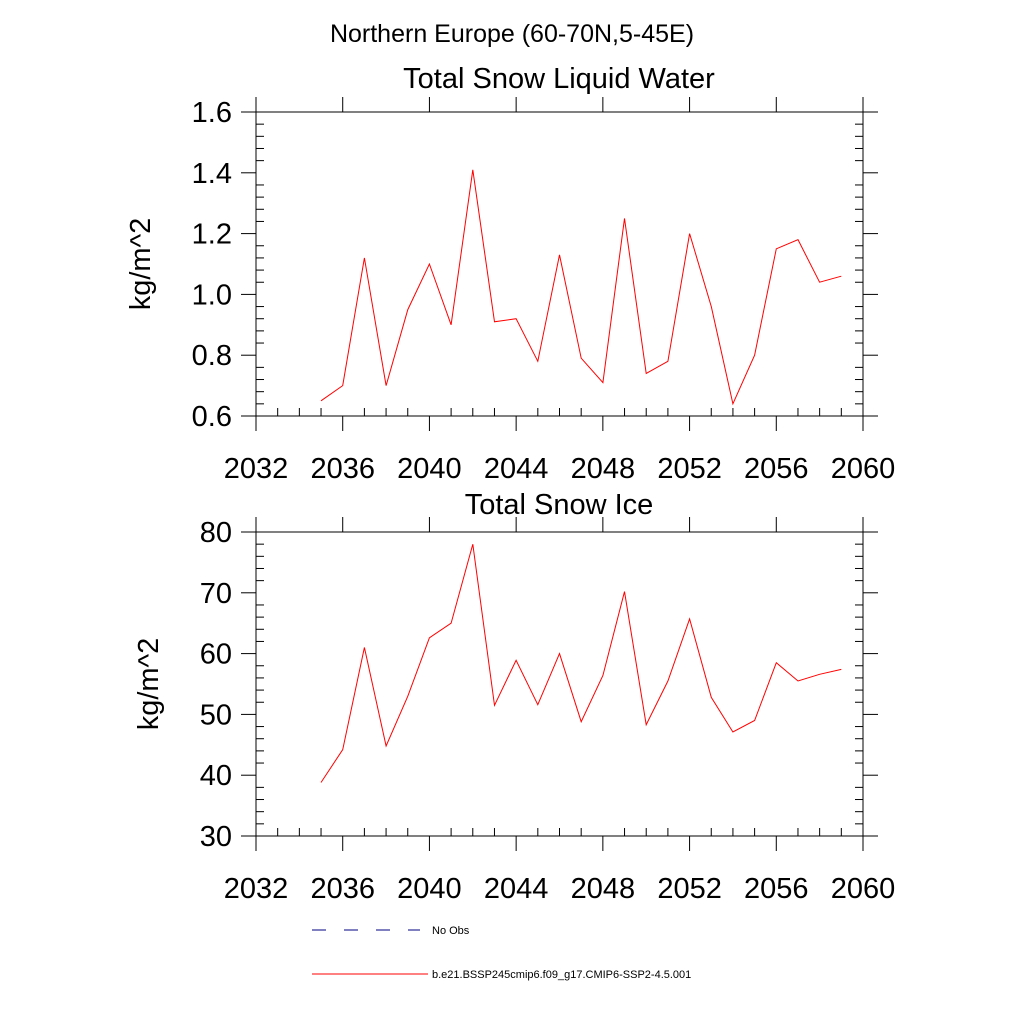 This screenshot has width=1024, height=1024. What do you see at coordinates (216, 837) in the screenshot?
I see `y-tick-label: 30` at bounding box center [216, 837].